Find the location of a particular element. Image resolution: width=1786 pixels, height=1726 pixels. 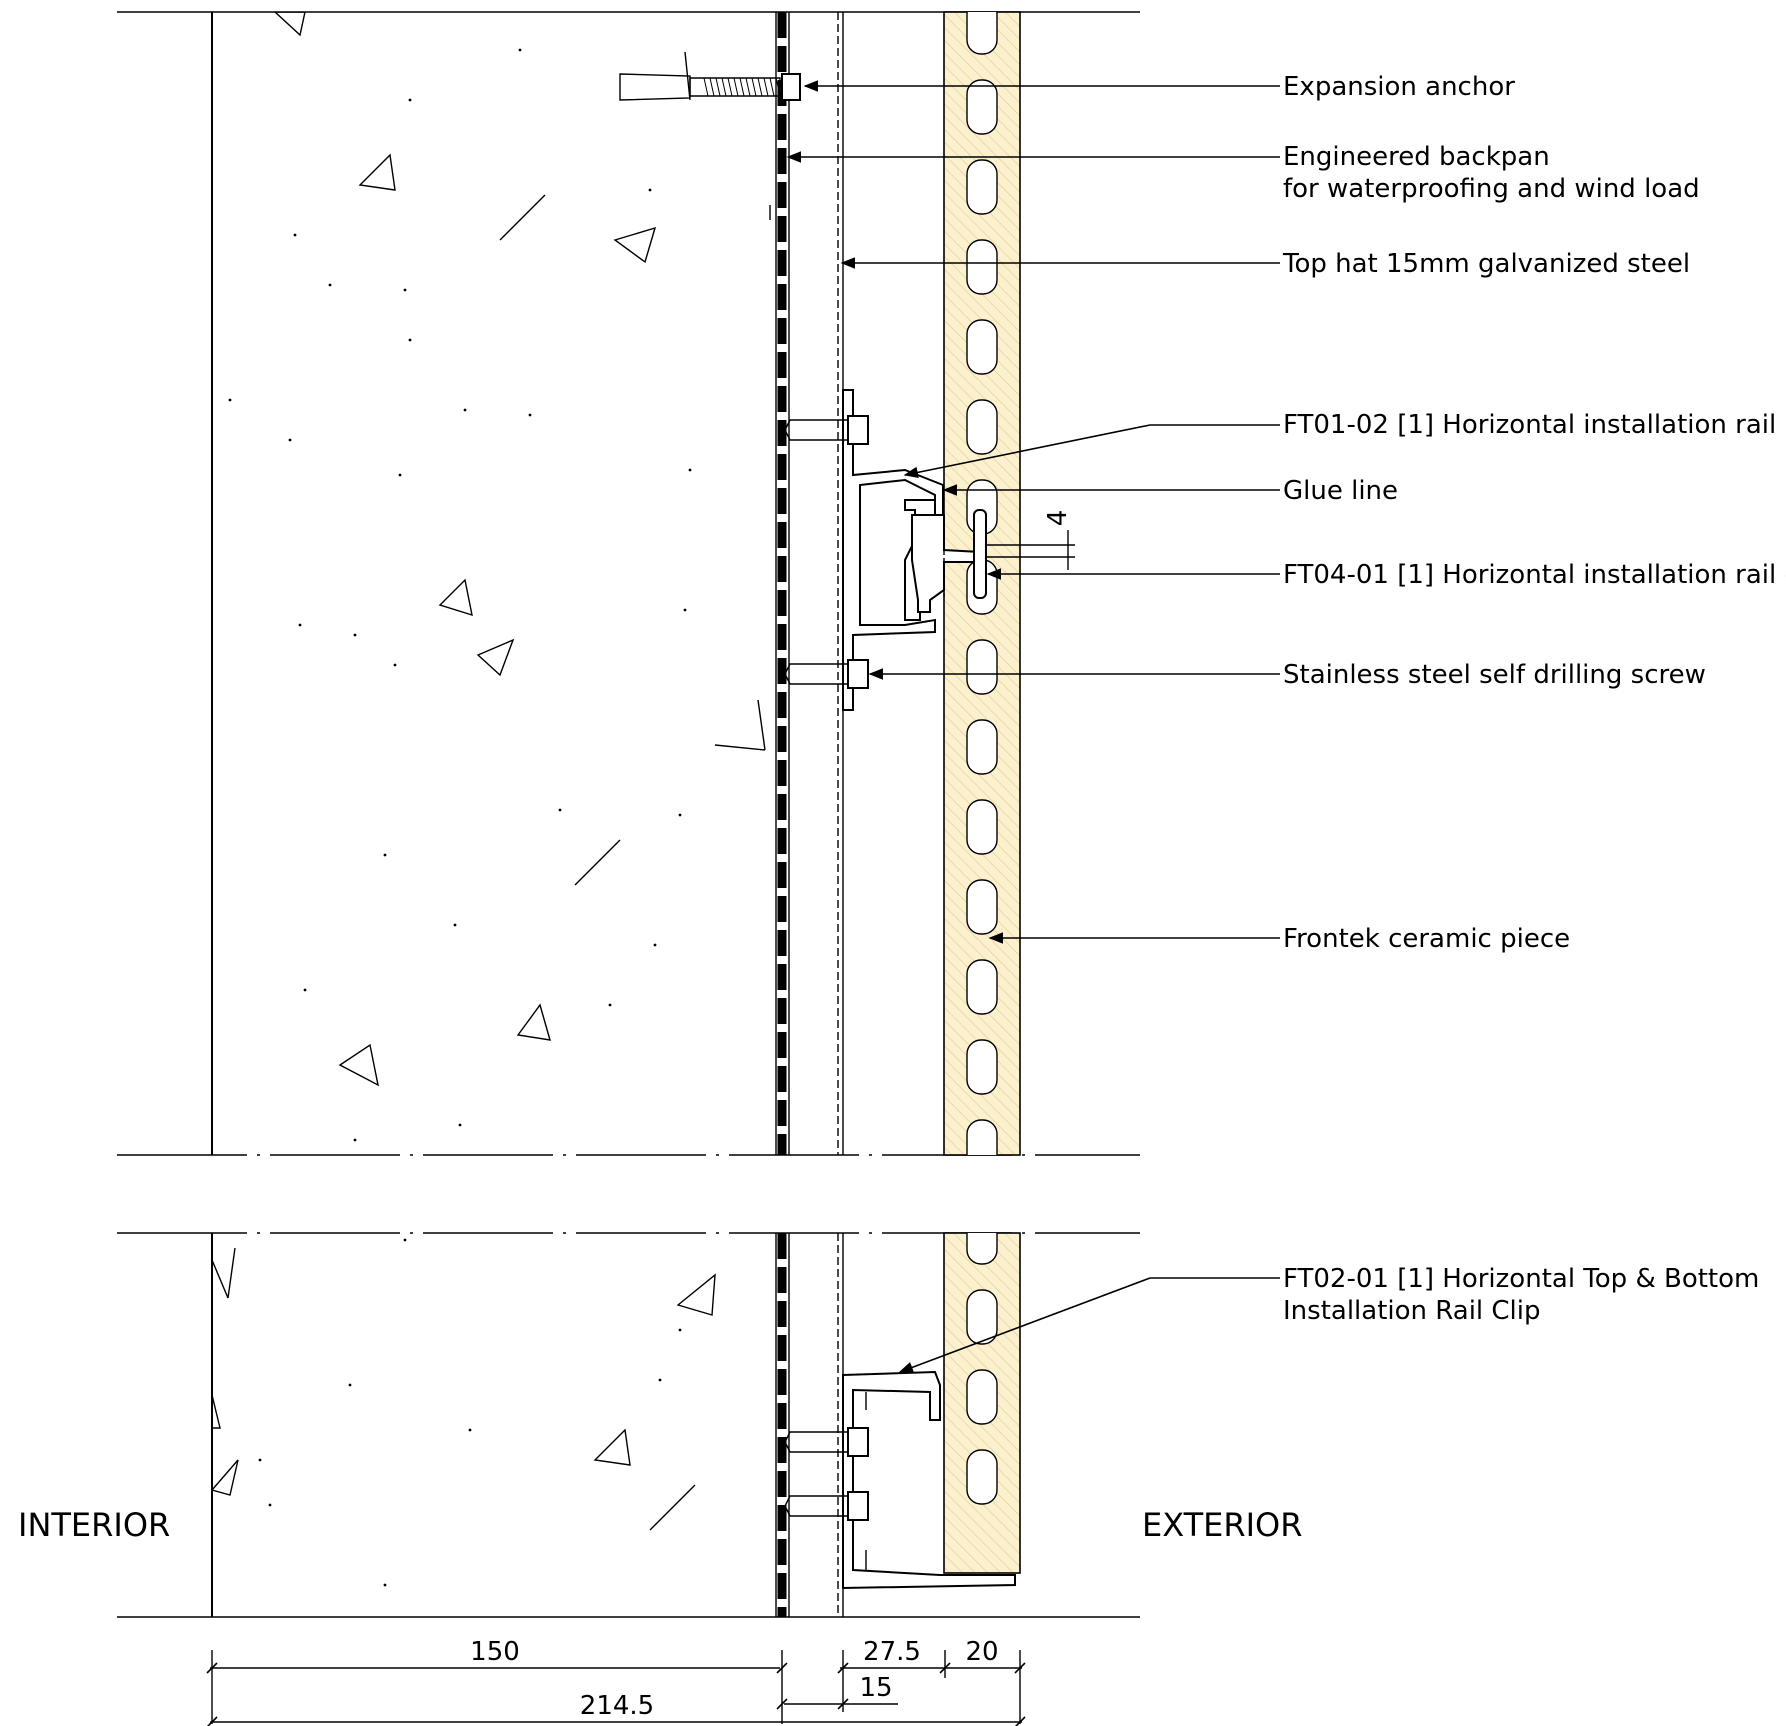

ceramic-slots-lower is located at coordinates (982, 1369).